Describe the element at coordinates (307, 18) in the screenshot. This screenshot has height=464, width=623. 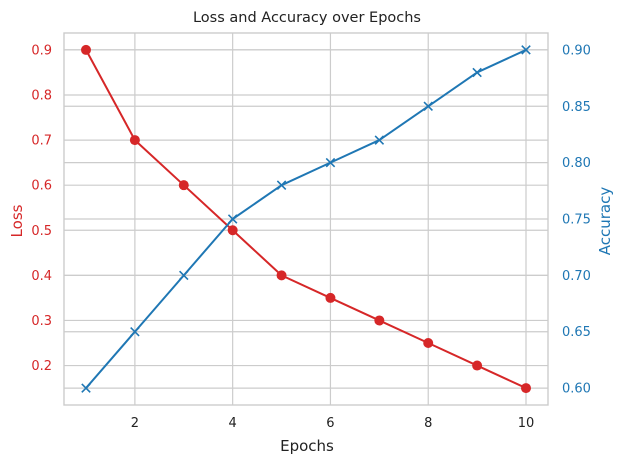
I see `chart-title: Loss and Accuracy over Epochs` at that location.